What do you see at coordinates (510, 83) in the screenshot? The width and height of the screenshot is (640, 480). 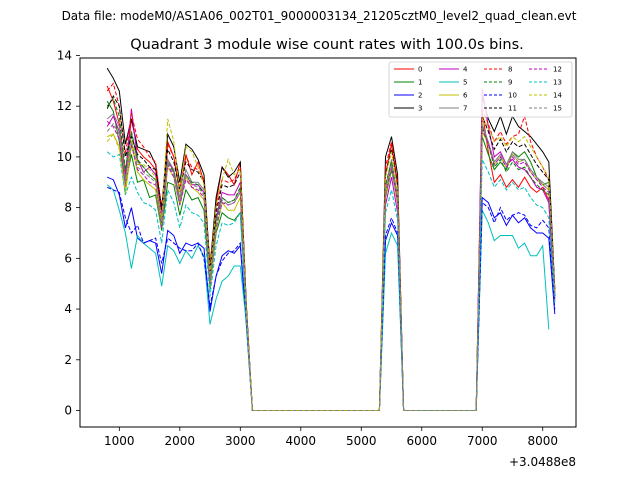 I see `legend-label-9: 9` at bounding box center [510, 83].